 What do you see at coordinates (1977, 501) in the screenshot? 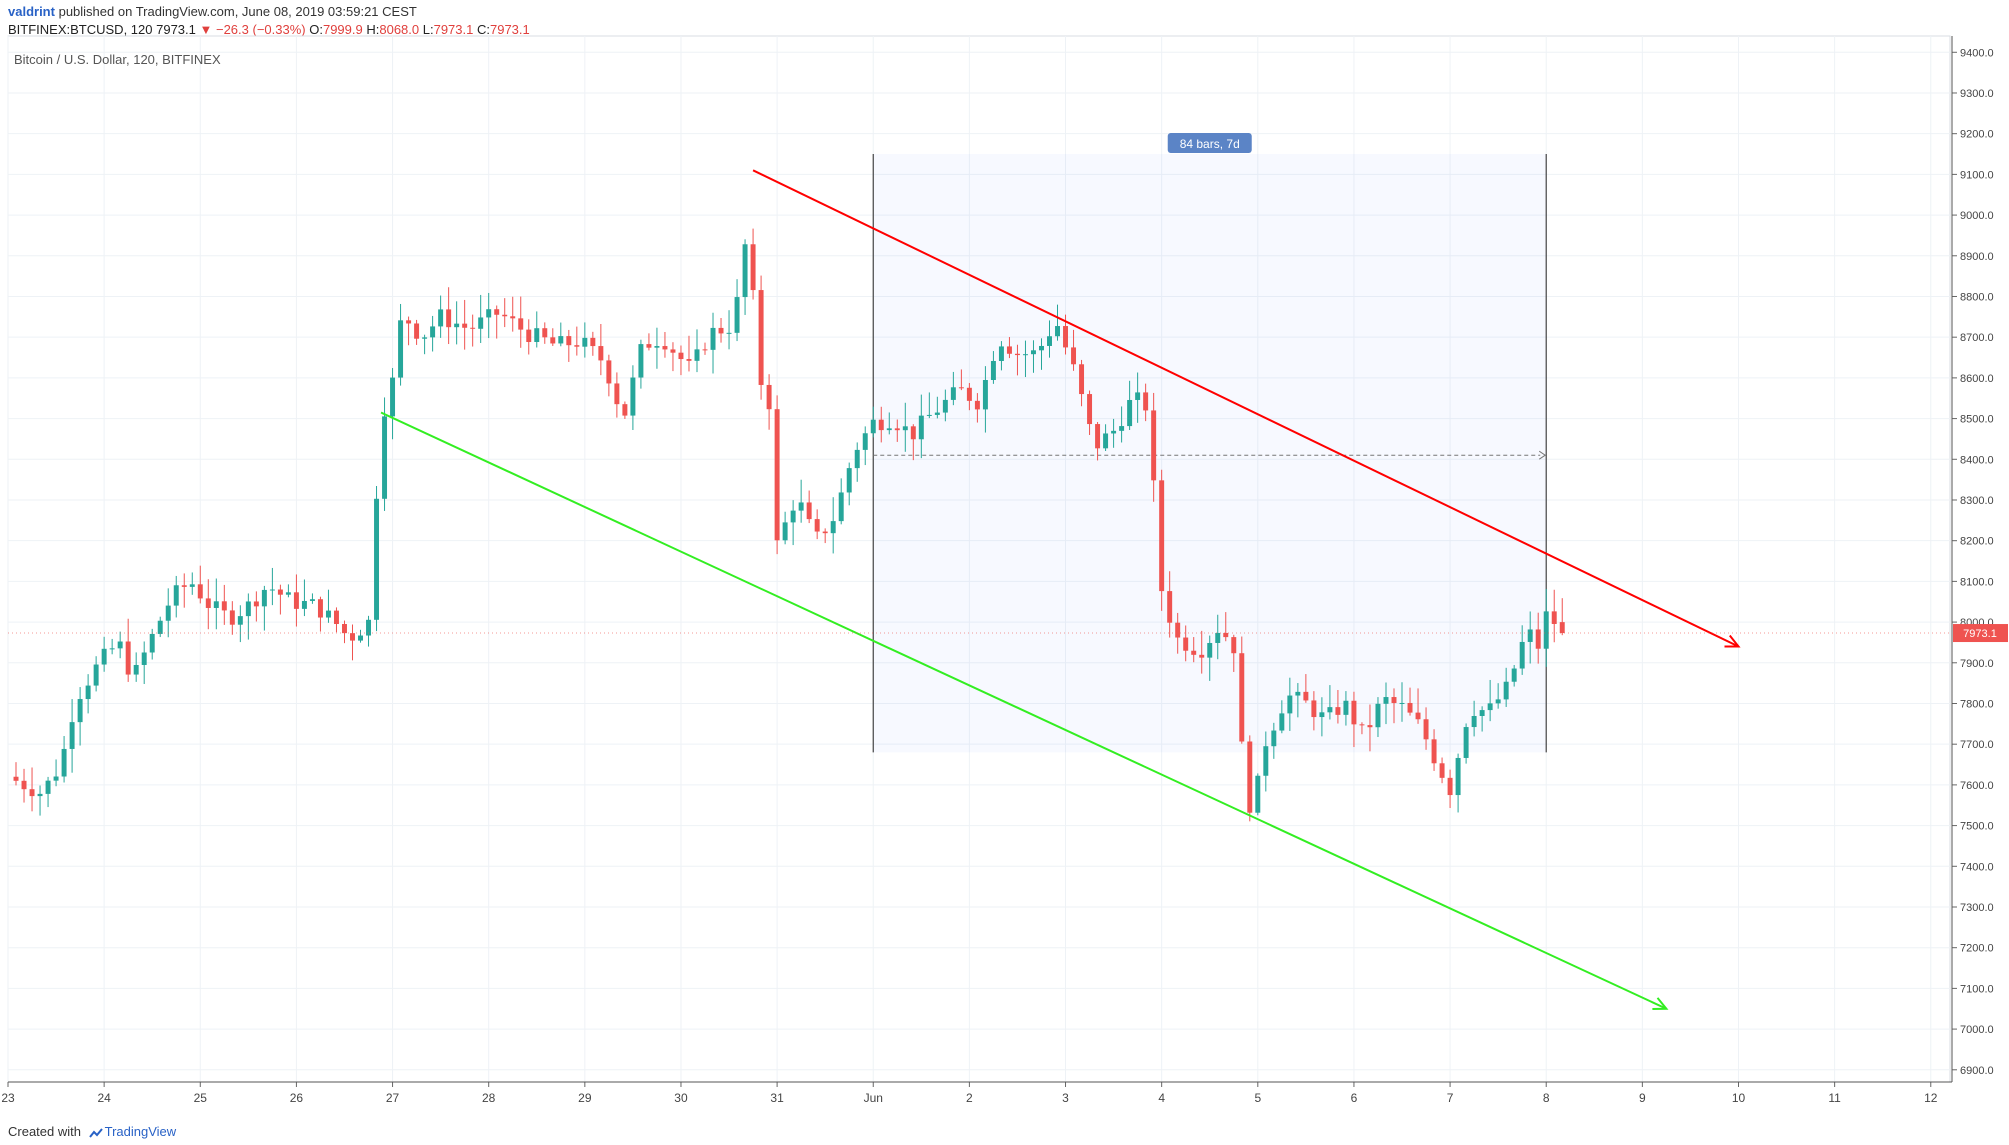
I see `y-tick-label: 8300.0` at bounding box center [1977, 501].